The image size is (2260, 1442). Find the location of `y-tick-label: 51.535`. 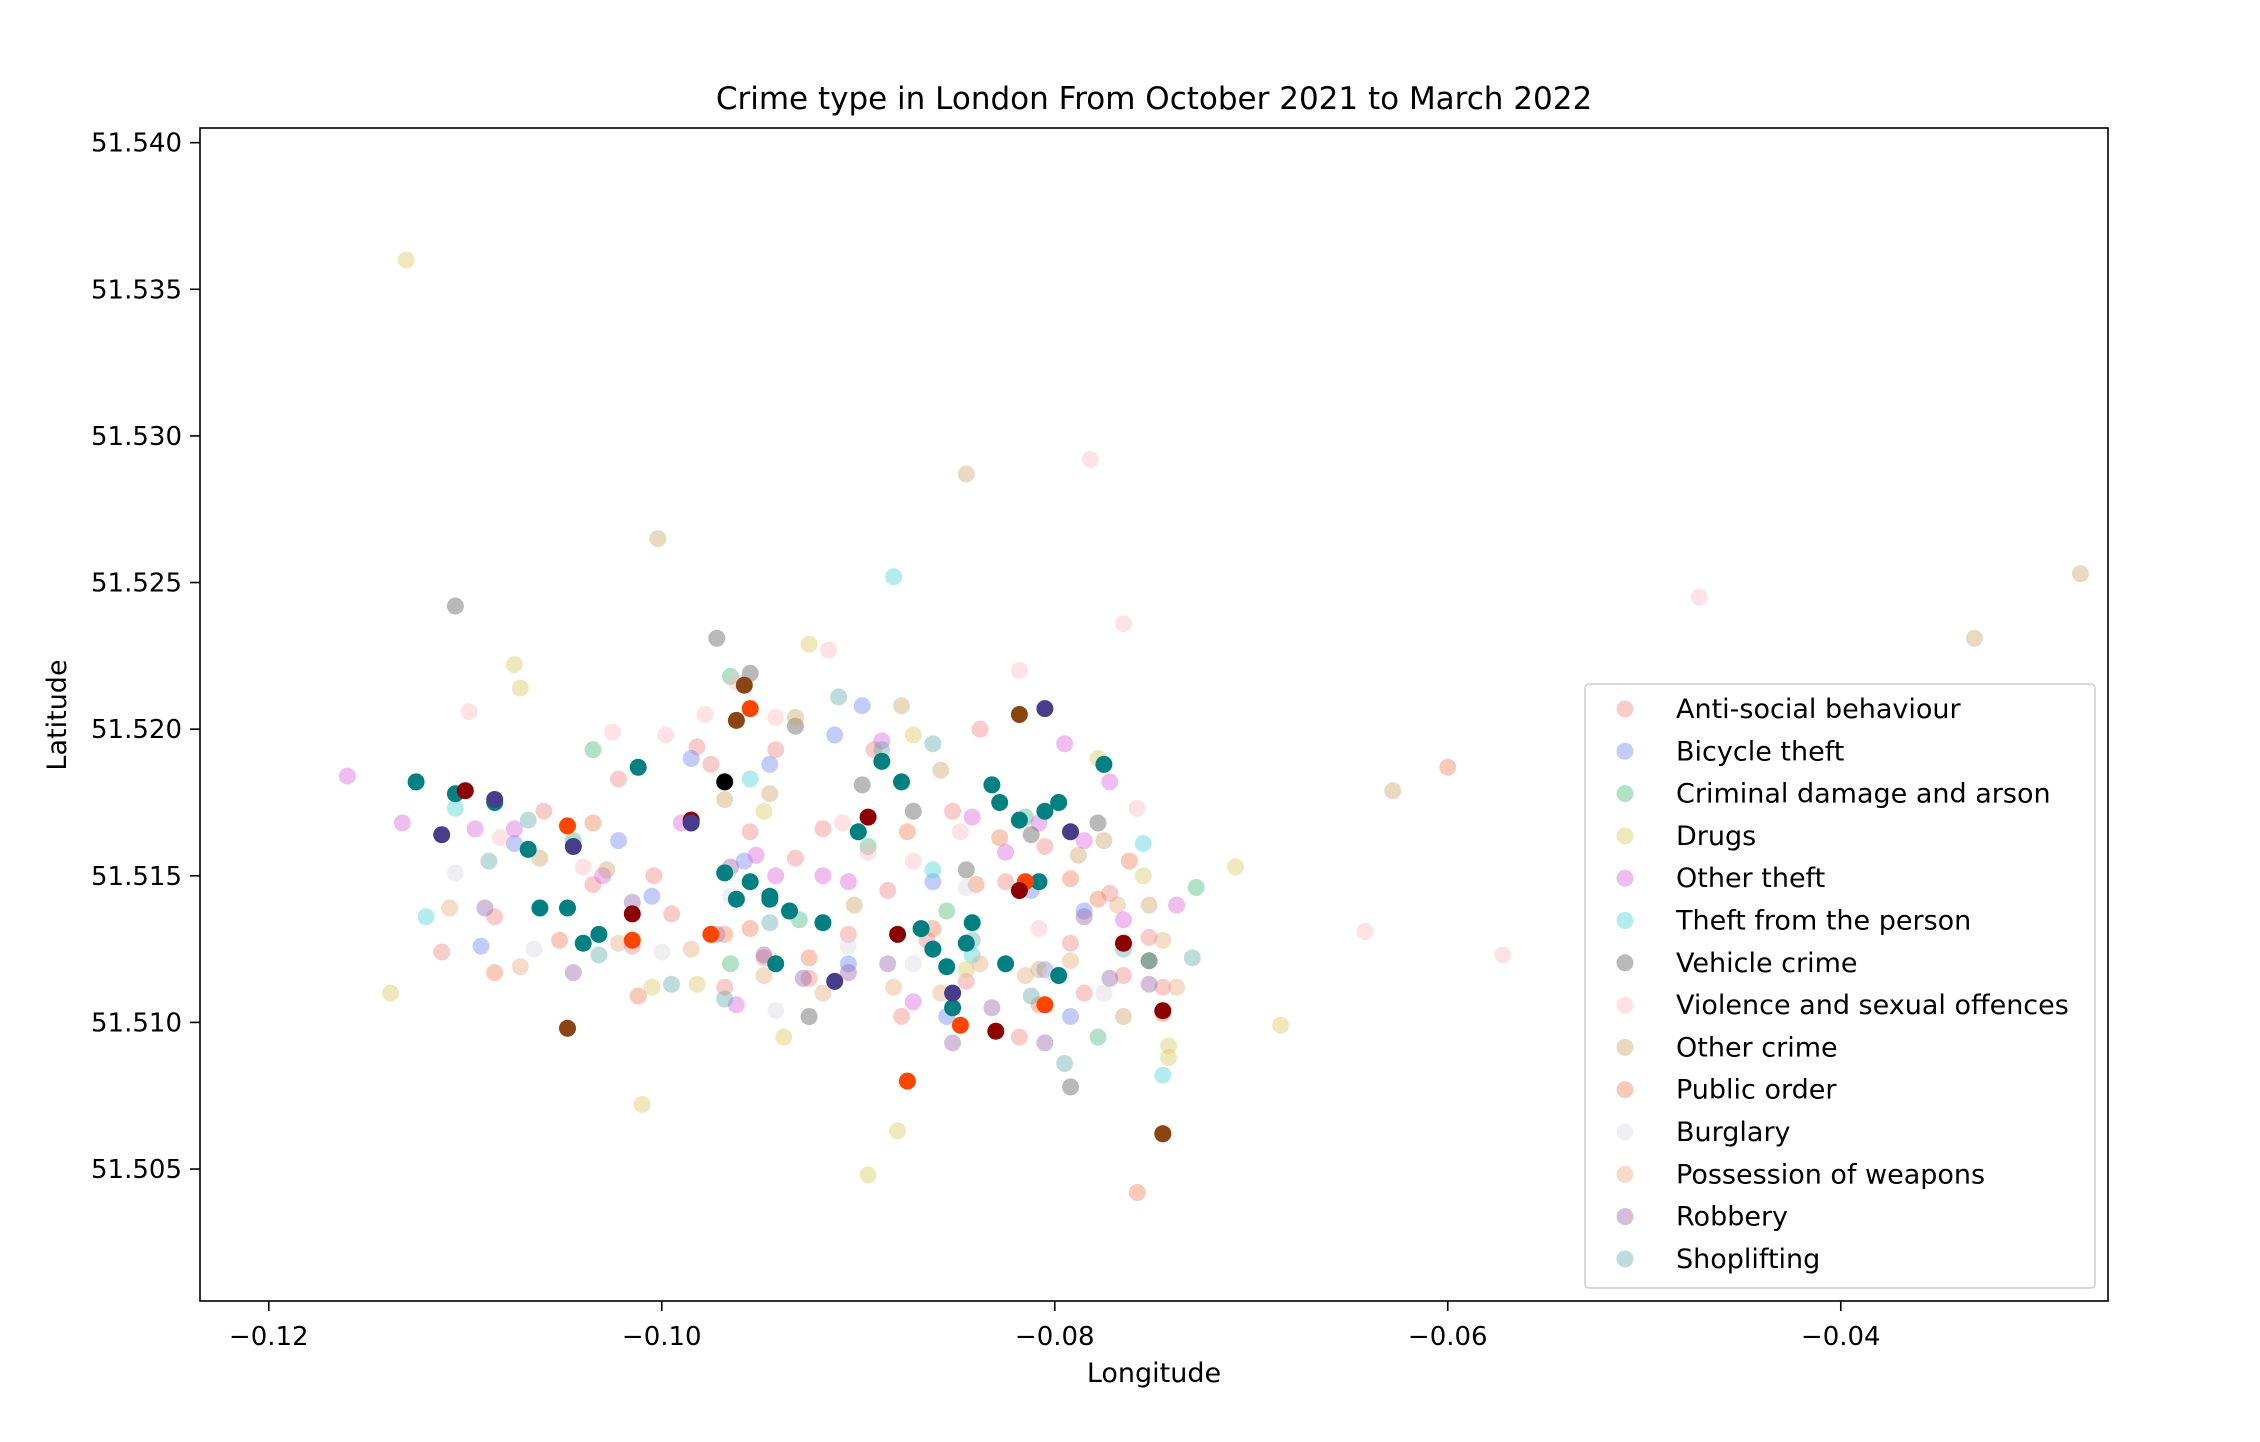

y-tick-label: 51.535 is located at coordinates (136, 290).